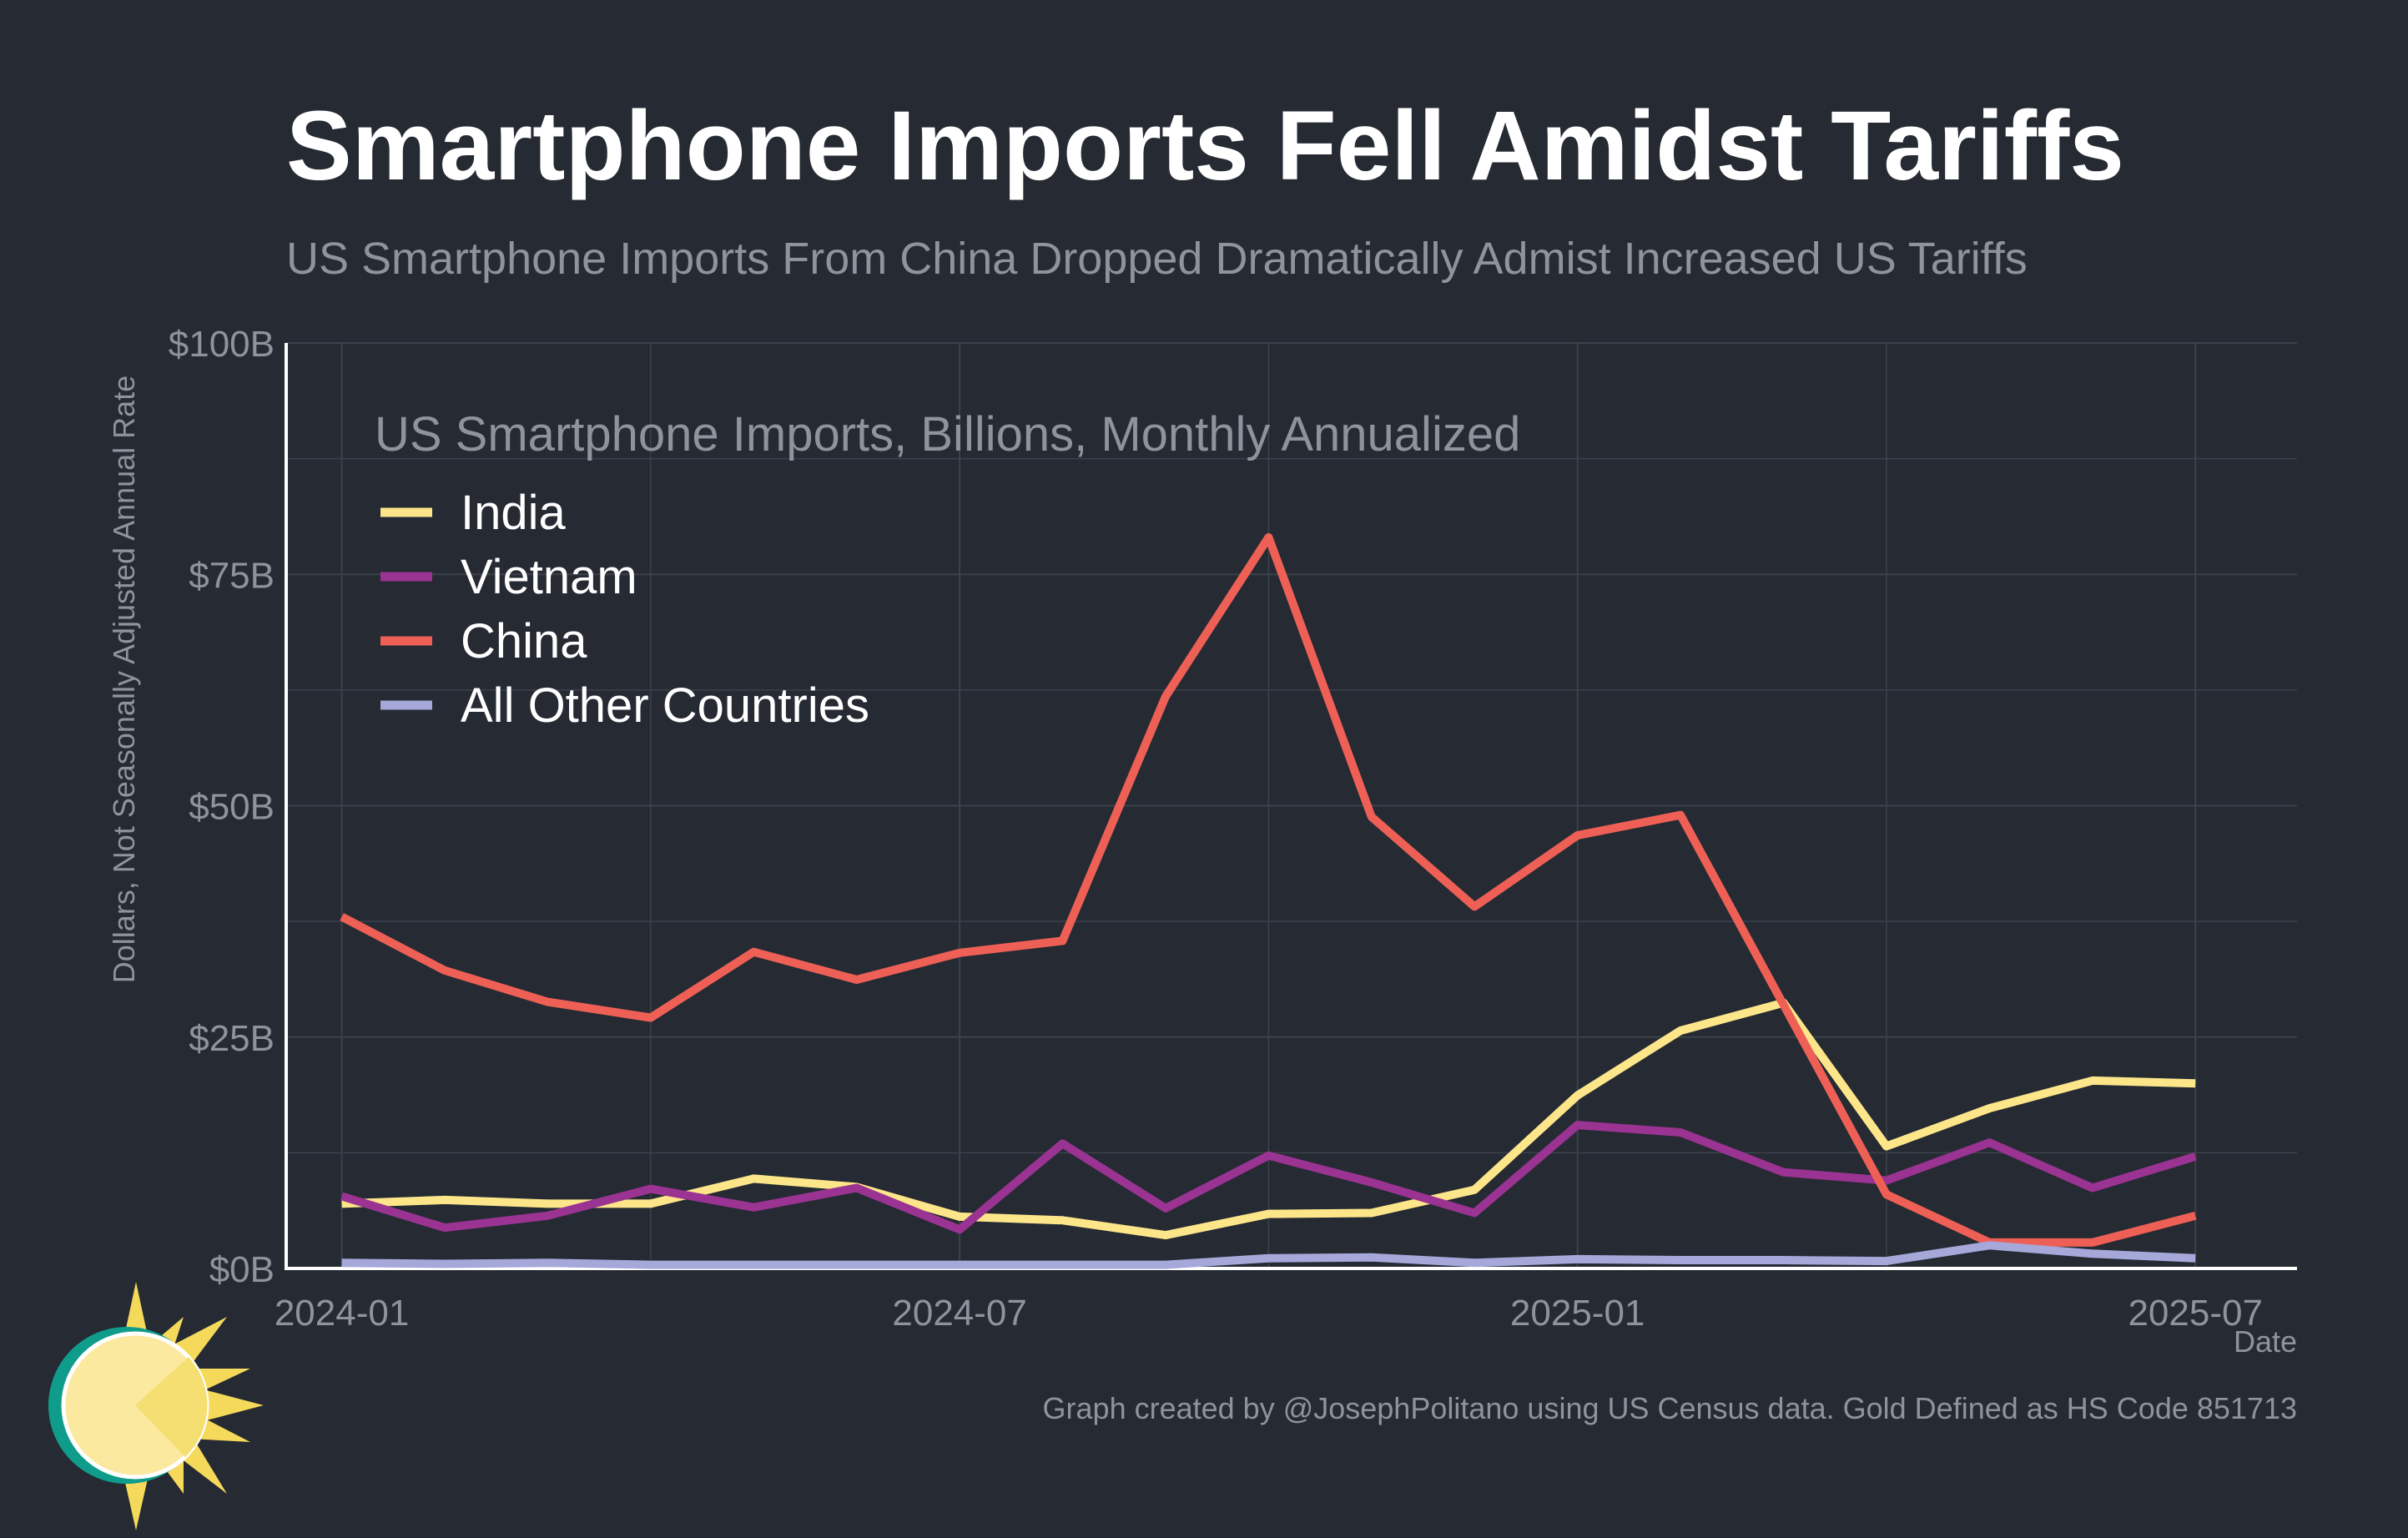  What do you see at coordinates (232, 1038) in the screenshot?
I see `y-tick-label: $25B` at bounding box center [232, 1038].